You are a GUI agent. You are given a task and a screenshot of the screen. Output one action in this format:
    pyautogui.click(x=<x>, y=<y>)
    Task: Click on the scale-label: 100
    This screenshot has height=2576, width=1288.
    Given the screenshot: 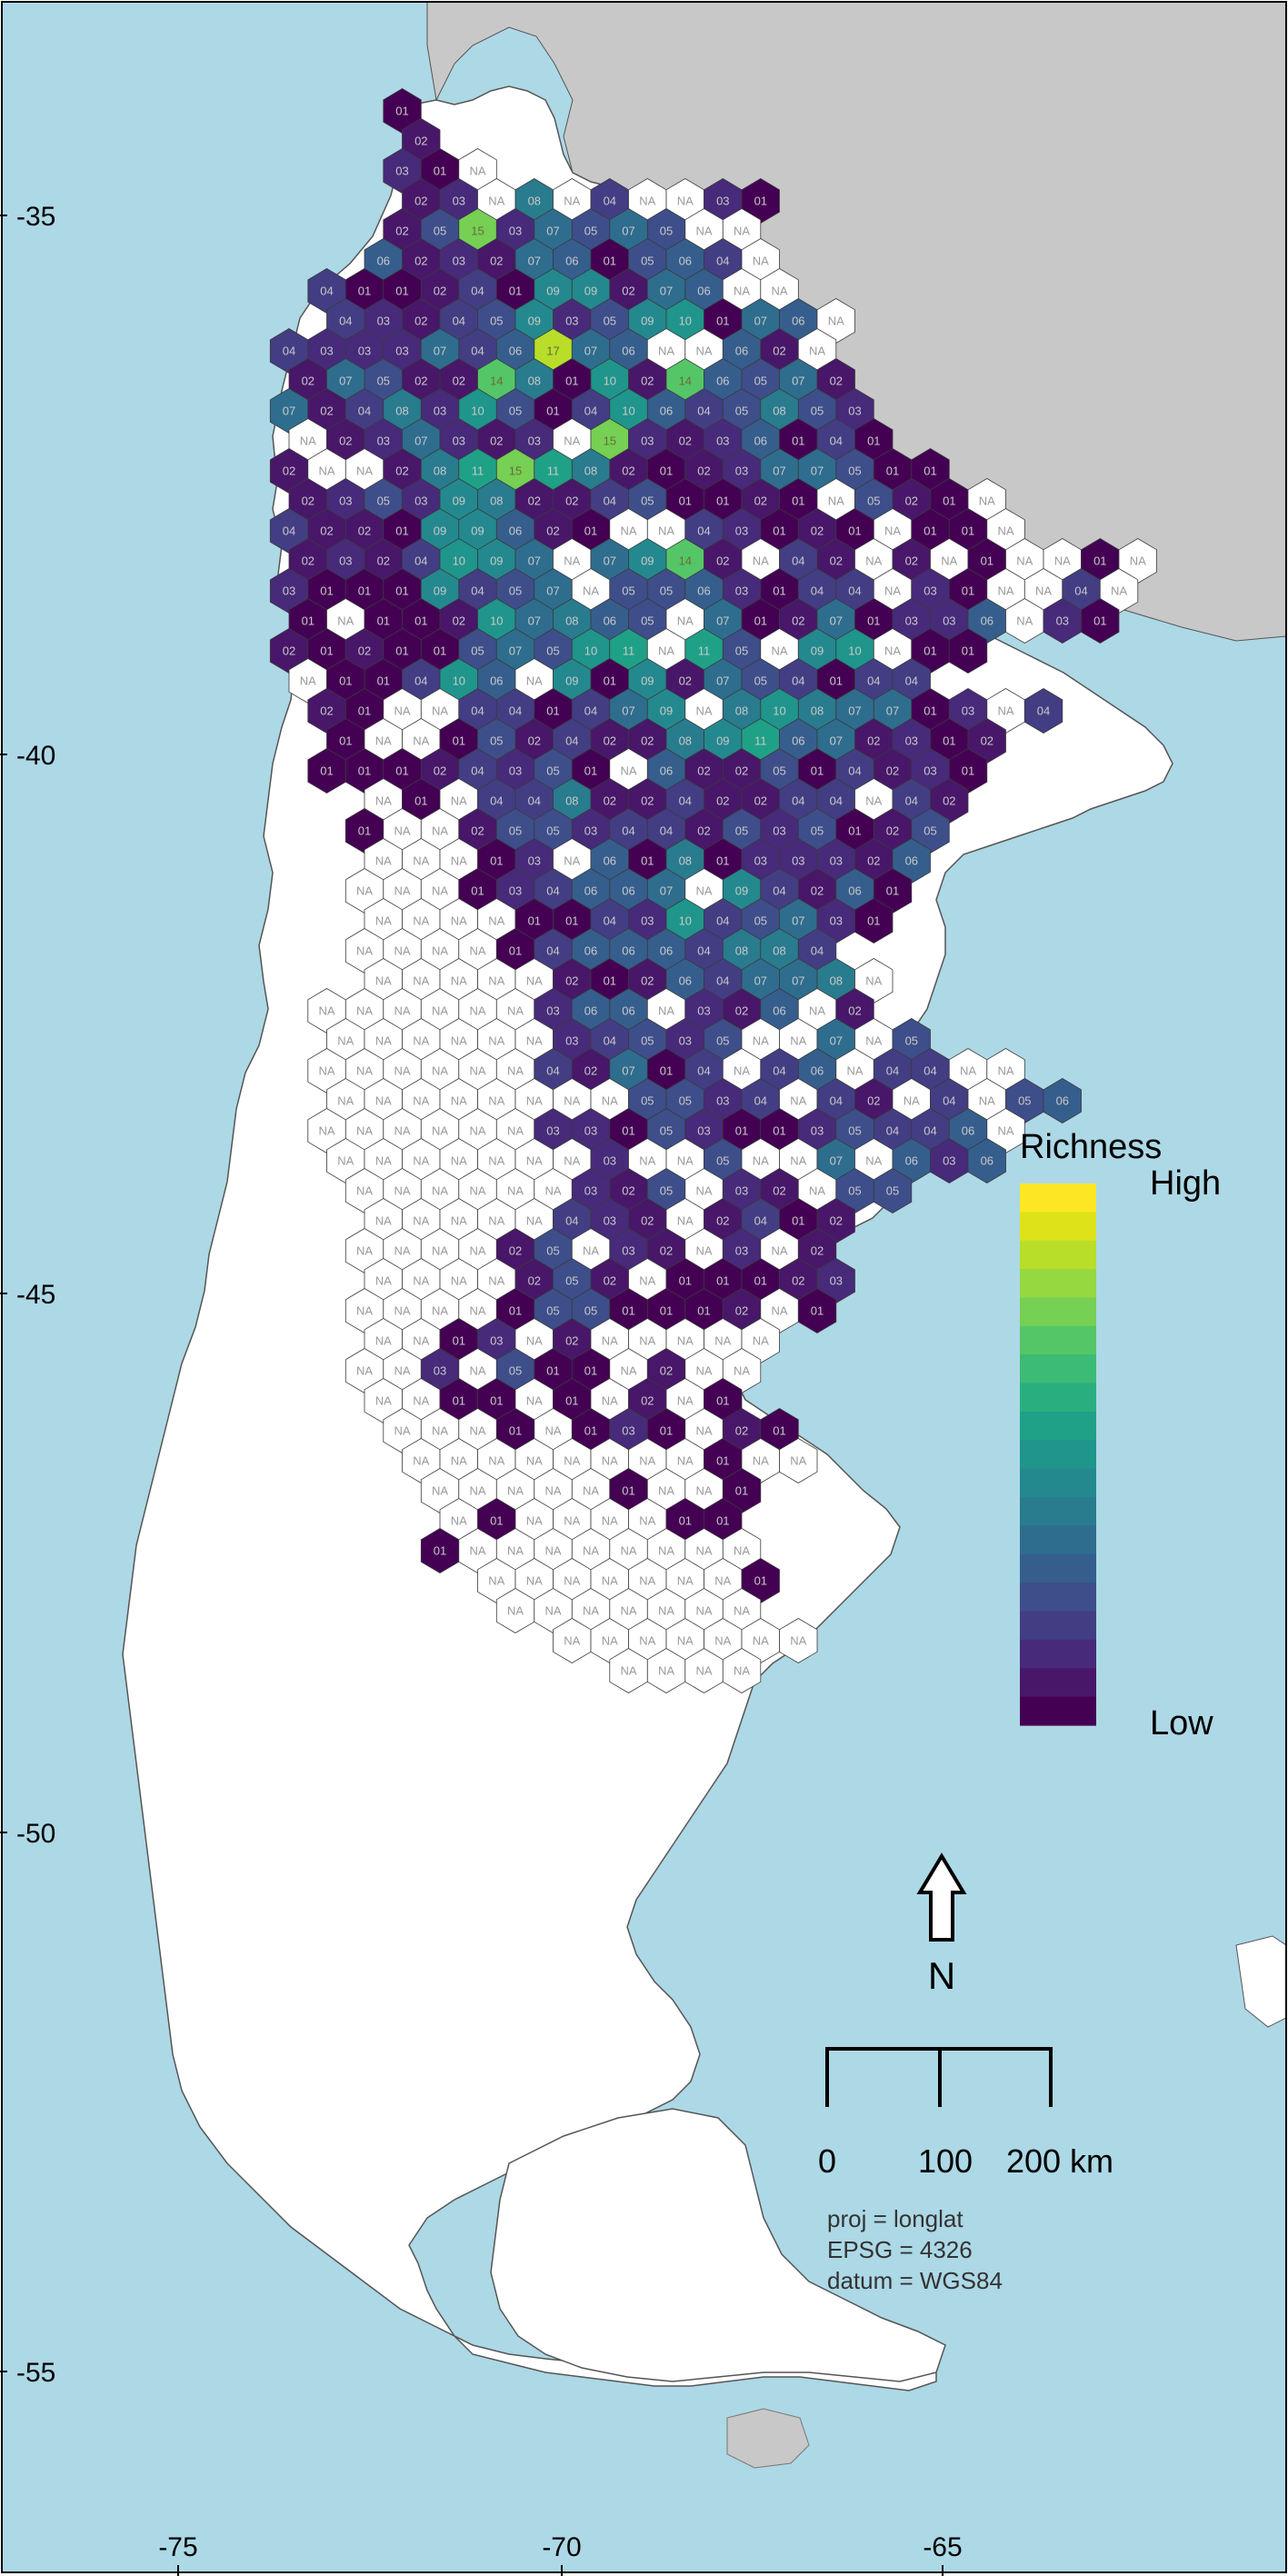 What is the action you would take?
    pyautogui.click(x=946, y=2161)
    